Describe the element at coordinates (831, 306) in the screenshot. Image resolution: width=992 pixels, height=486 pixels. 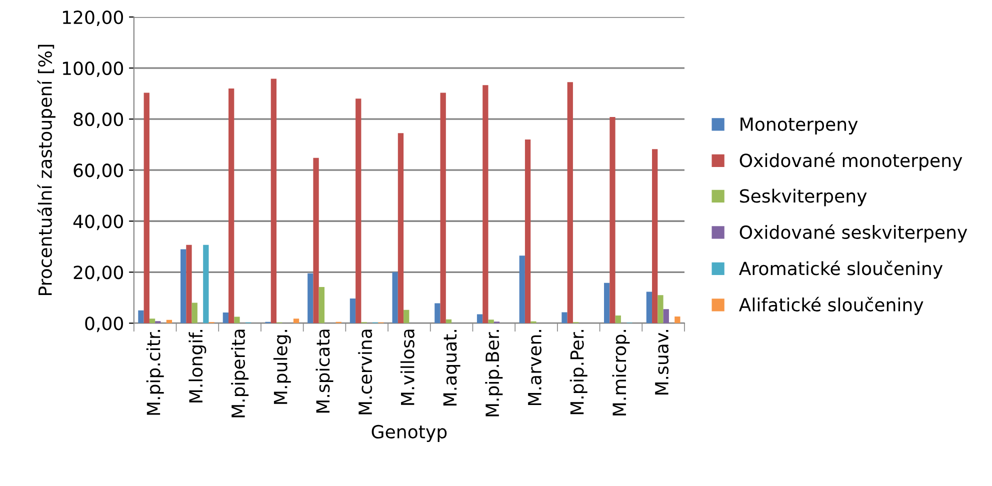
I see `legend-label: Alifatické sloučeniny` at that location.